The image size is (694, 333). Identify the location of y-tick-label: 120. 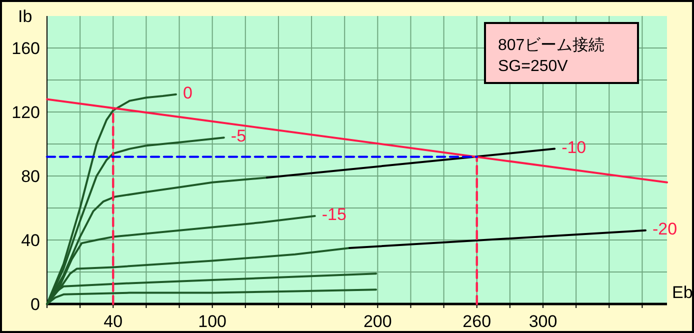
(26, 112).